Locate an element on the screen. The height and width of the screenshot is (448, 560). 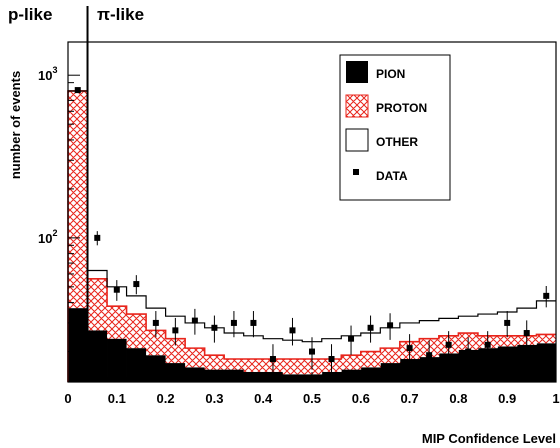
legend: PION PROTON OTHER DATA is located at coordinates (395, 127).